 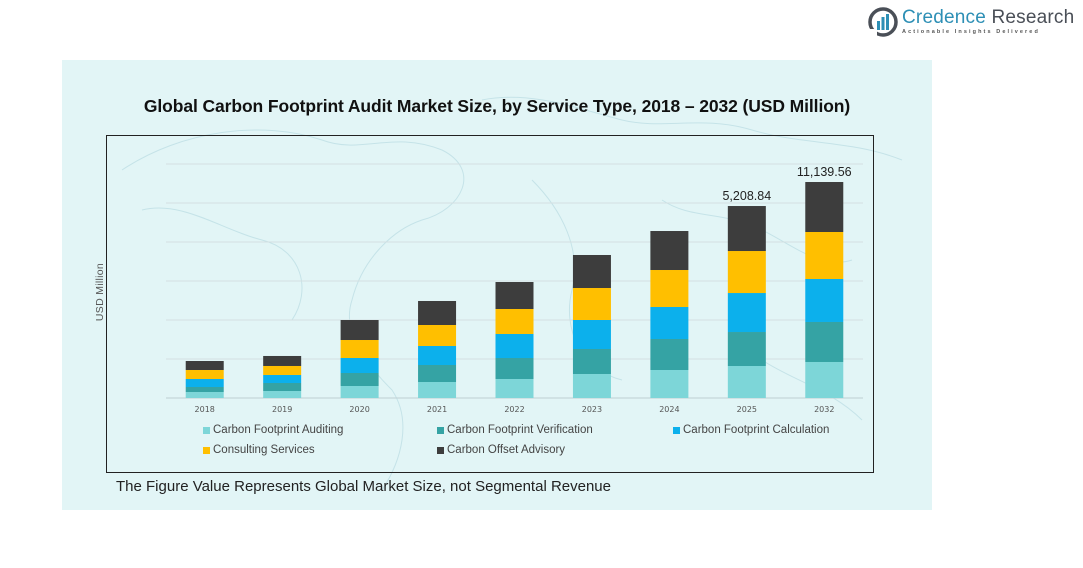 I want to click on bar-segment-carbon-footprint-calculation-2020, so click(x=359, y=365).